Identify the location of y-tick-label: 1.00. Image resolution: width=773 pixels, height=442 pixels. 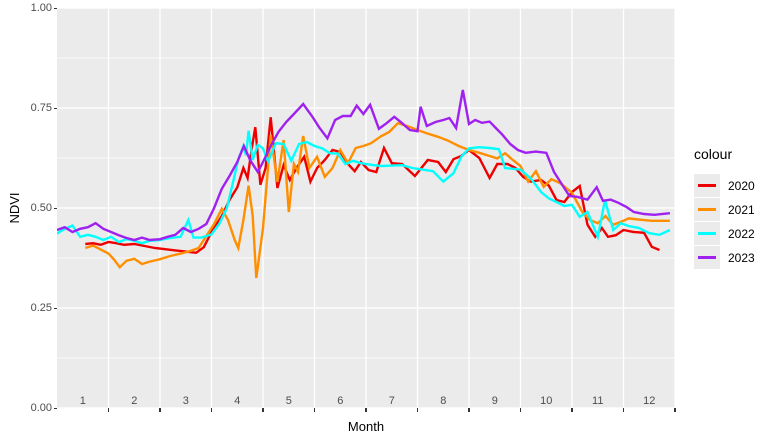
(41, 8).